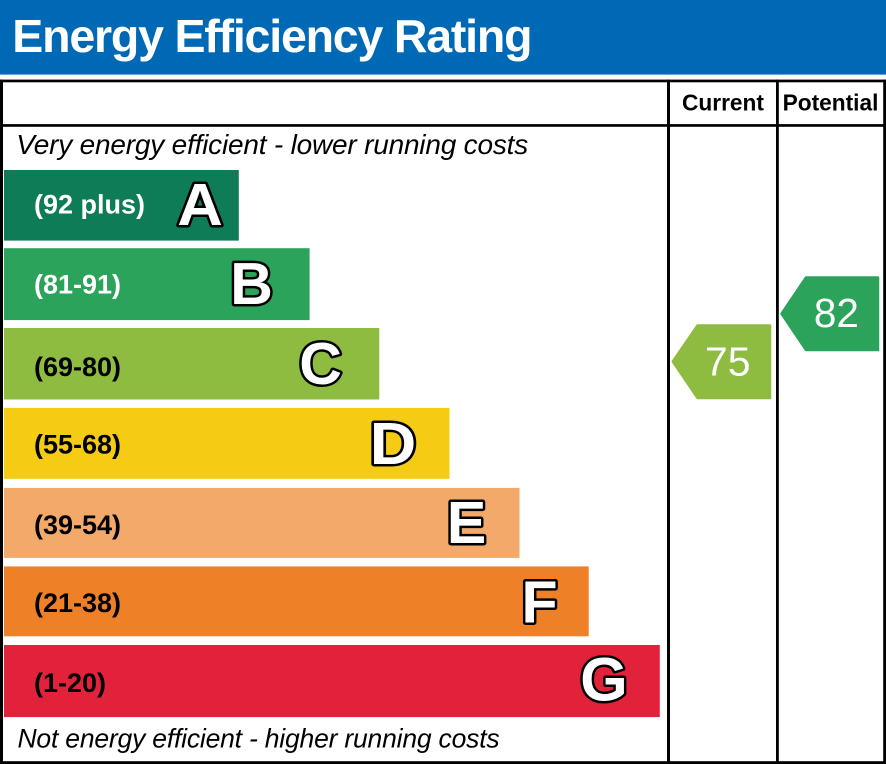 The image size is (886, 764). Describe the element at coordinates (200, 205) in the screenshot. I see `svg-text: A` at that location.